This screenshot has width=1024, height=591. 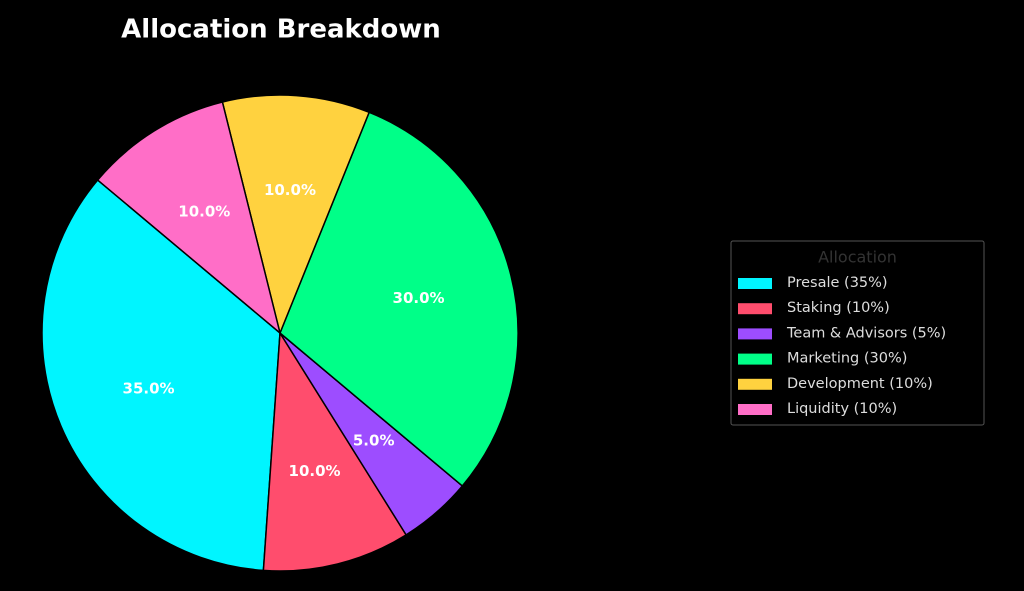 I want to click on legend-label: Staking (10%), so click(x=838, y=308).